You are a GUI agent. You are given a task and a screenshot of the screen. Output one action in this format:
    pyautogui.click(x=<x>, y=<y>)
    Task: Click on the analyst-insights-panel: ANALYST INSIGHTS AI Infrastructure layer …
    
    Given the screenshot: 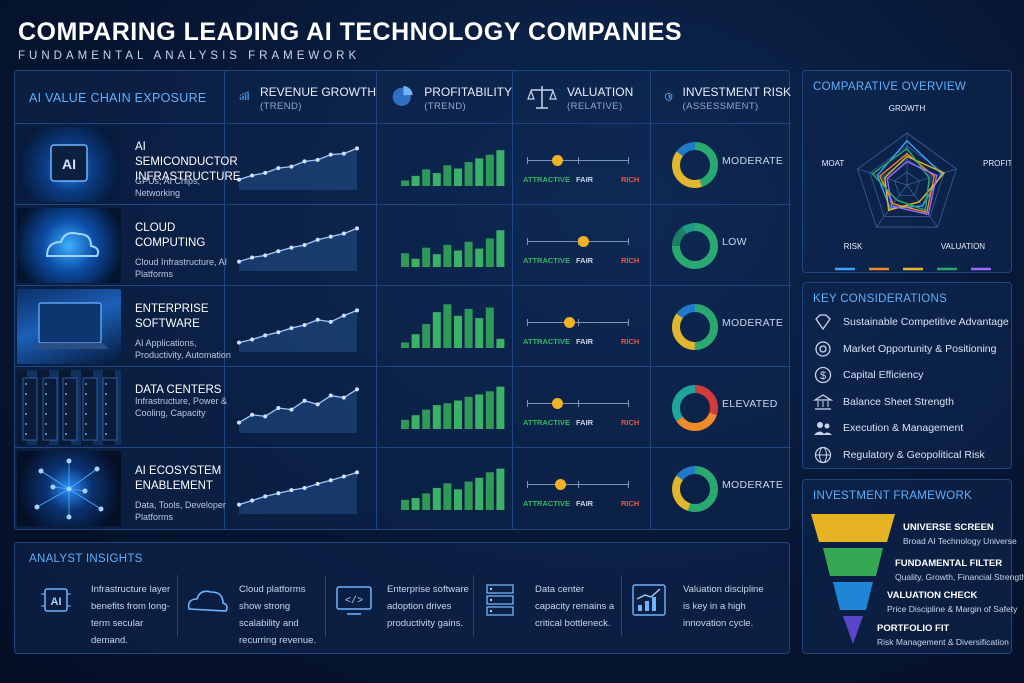 What is the action you would take?
    pyautogui.click(x=402, y=598)
    